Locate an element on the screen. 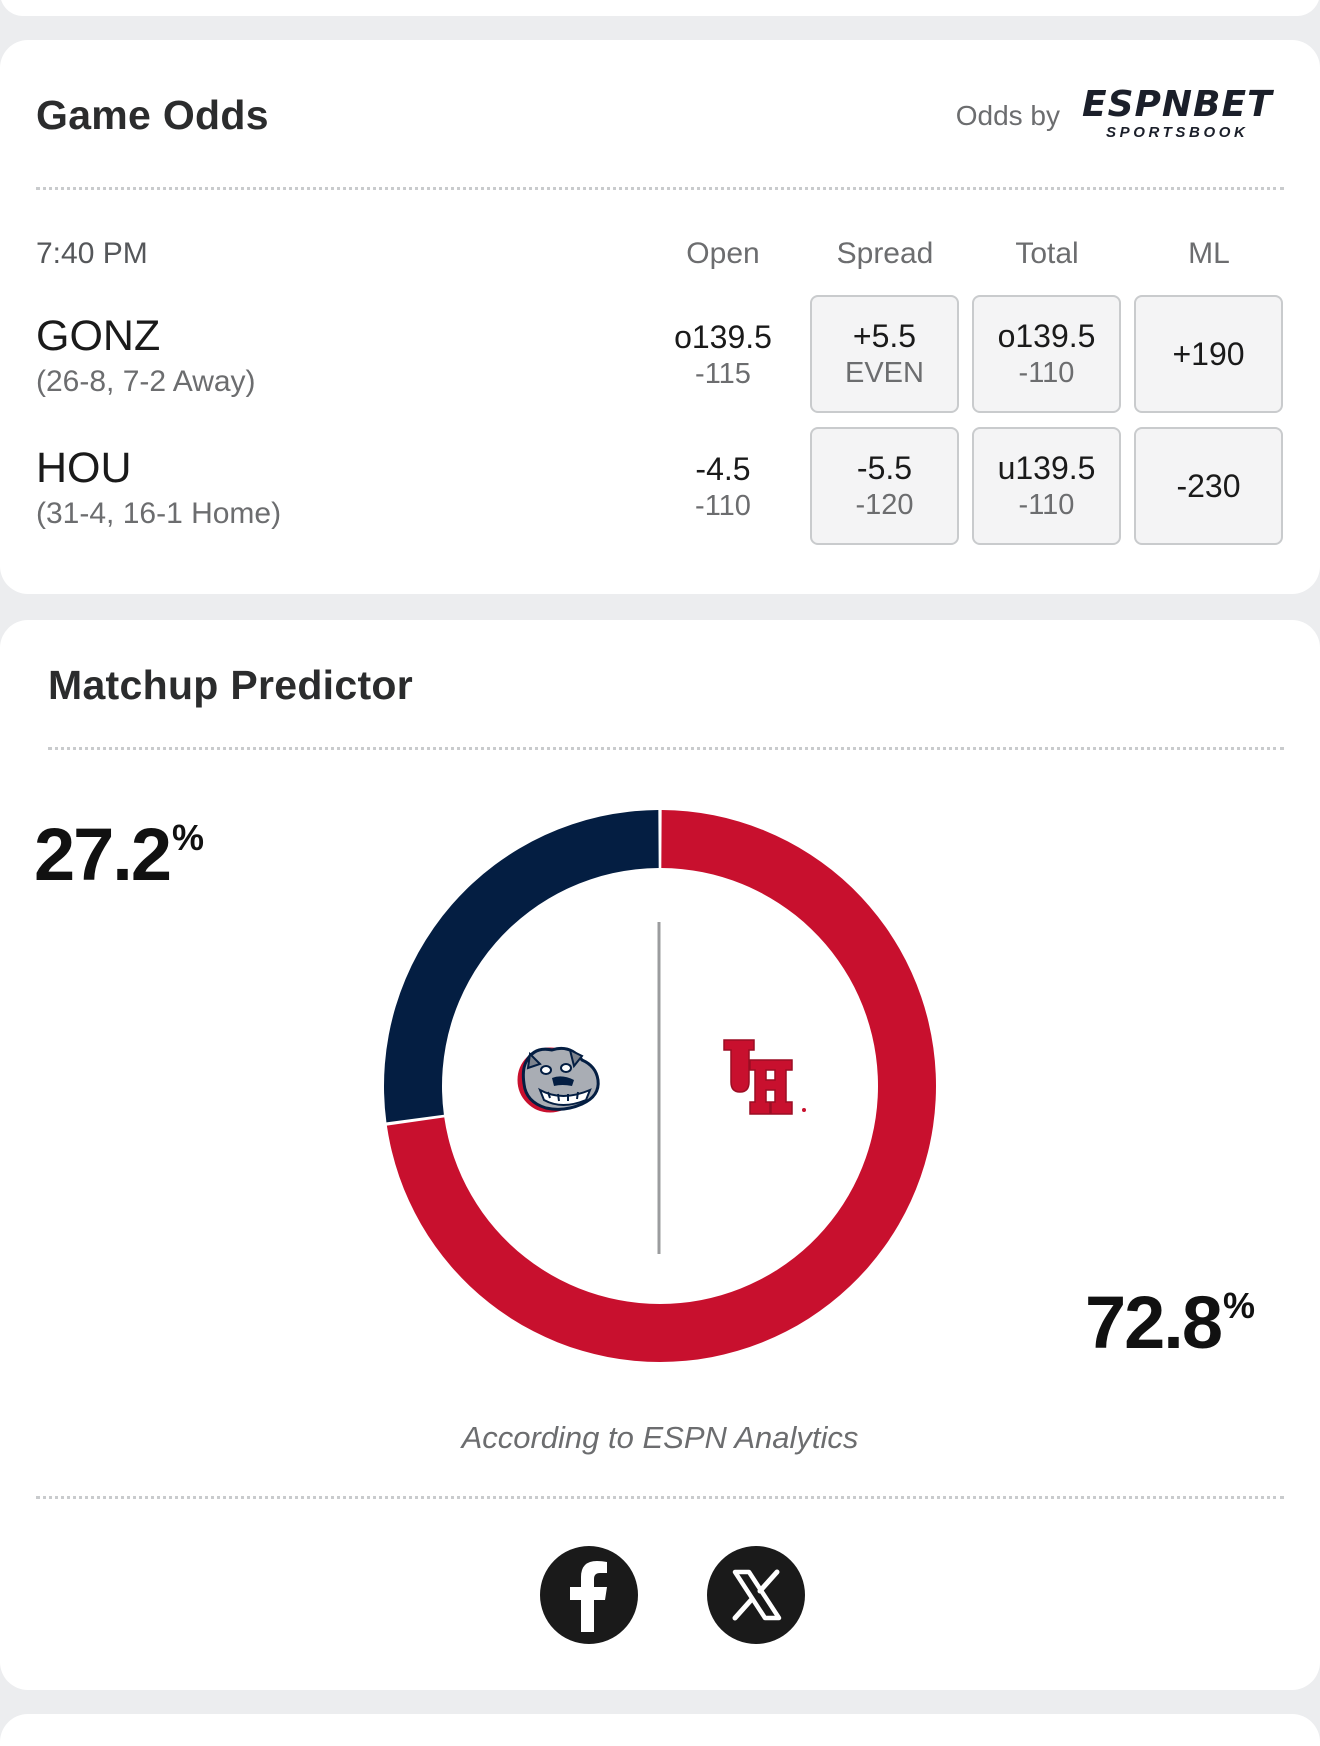 The image size is (1320, 1746). open-line: -4.5 is located at coordinates (723, 469).